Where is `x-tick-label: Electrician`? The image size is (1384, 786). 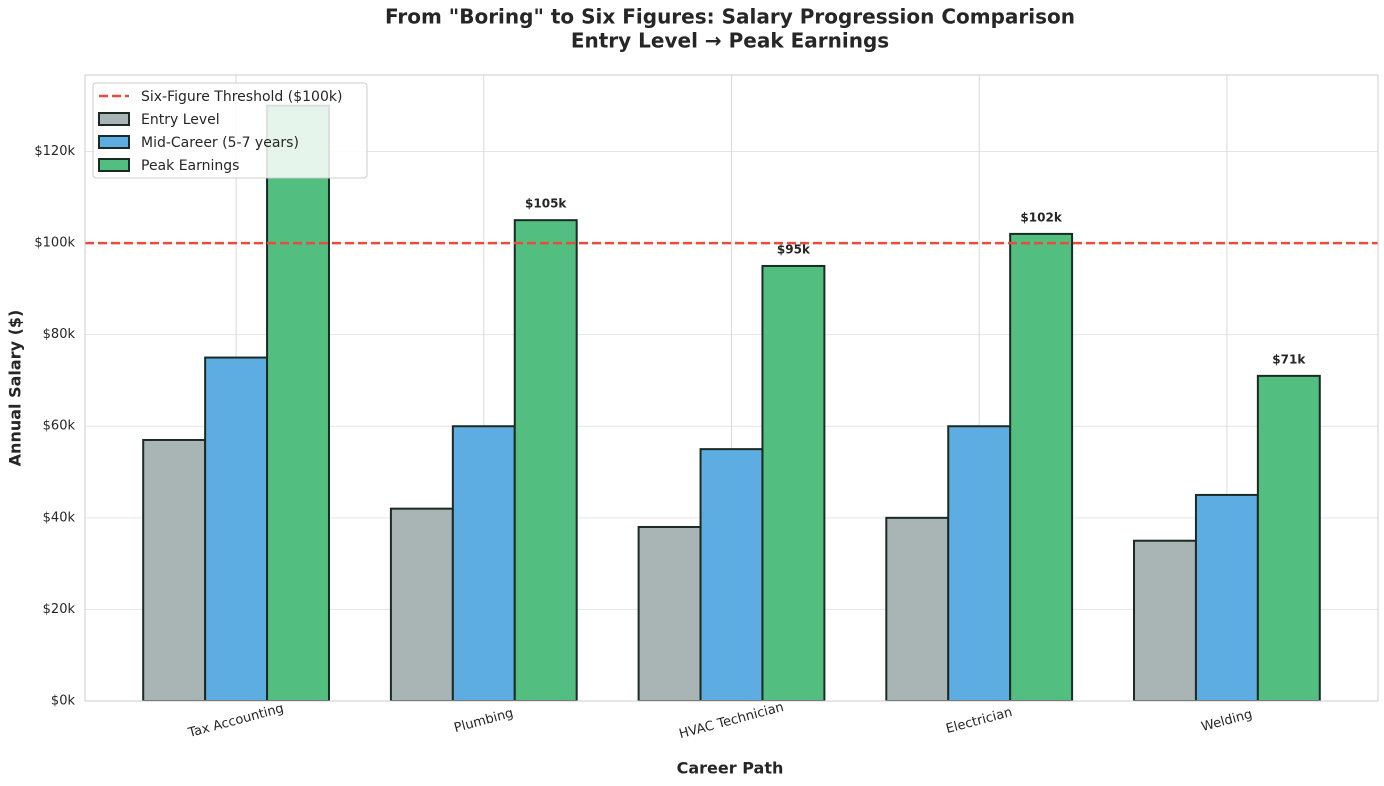
x-tick-label: Electrician is located at coordinates (979, 721).